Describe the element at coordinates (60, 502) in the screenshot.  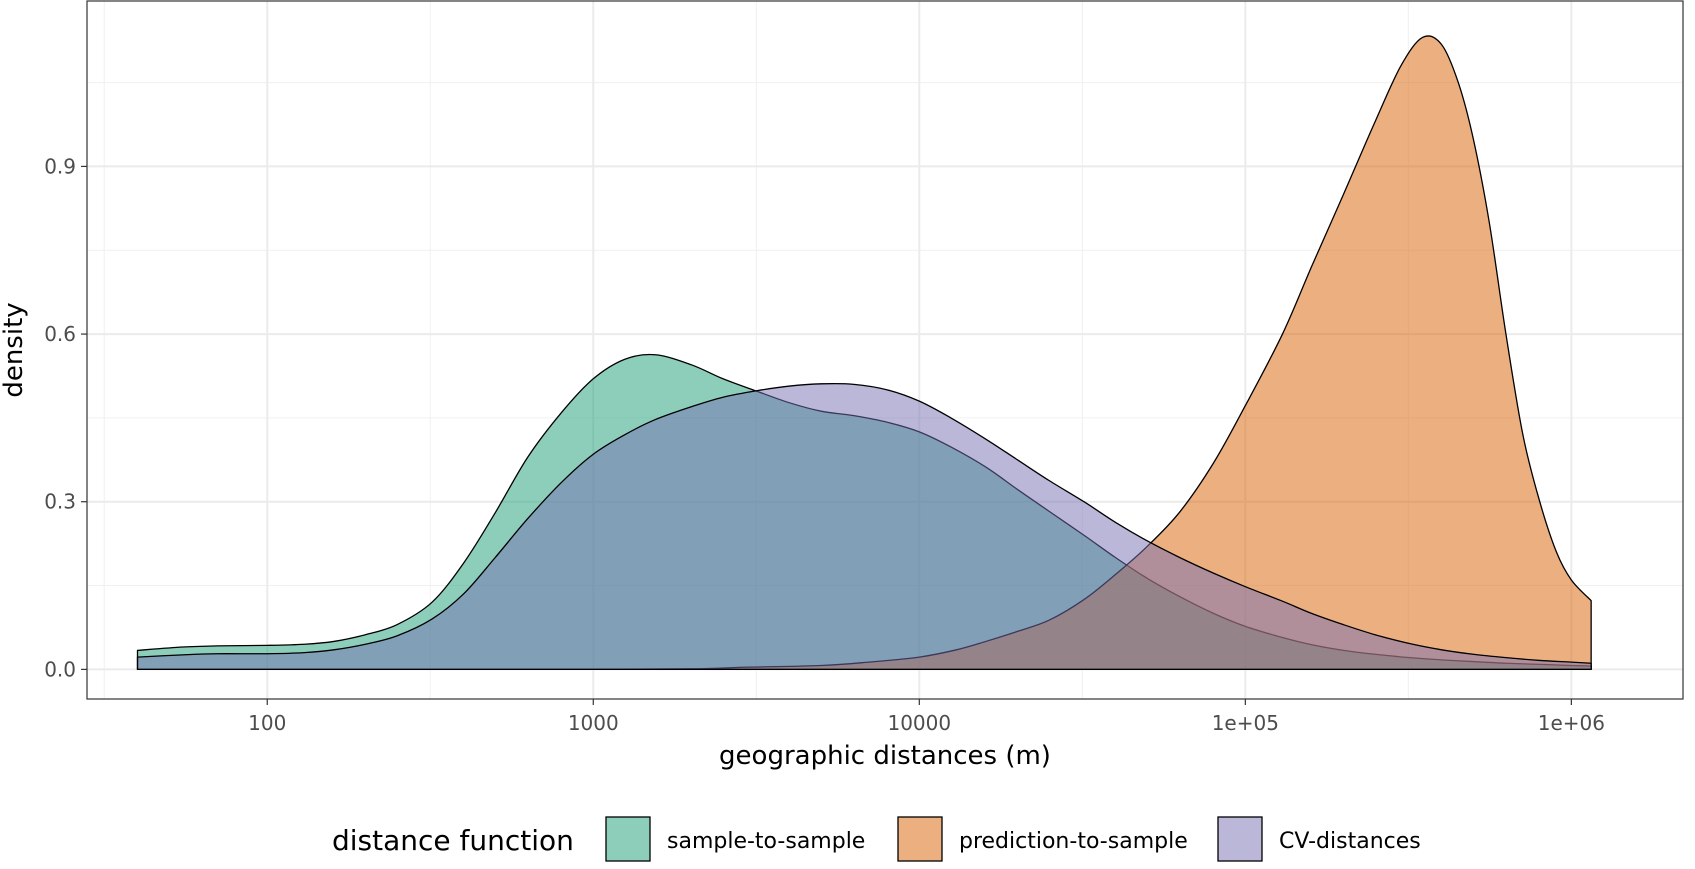
I see `y-tick-label: 0.3` at that location.